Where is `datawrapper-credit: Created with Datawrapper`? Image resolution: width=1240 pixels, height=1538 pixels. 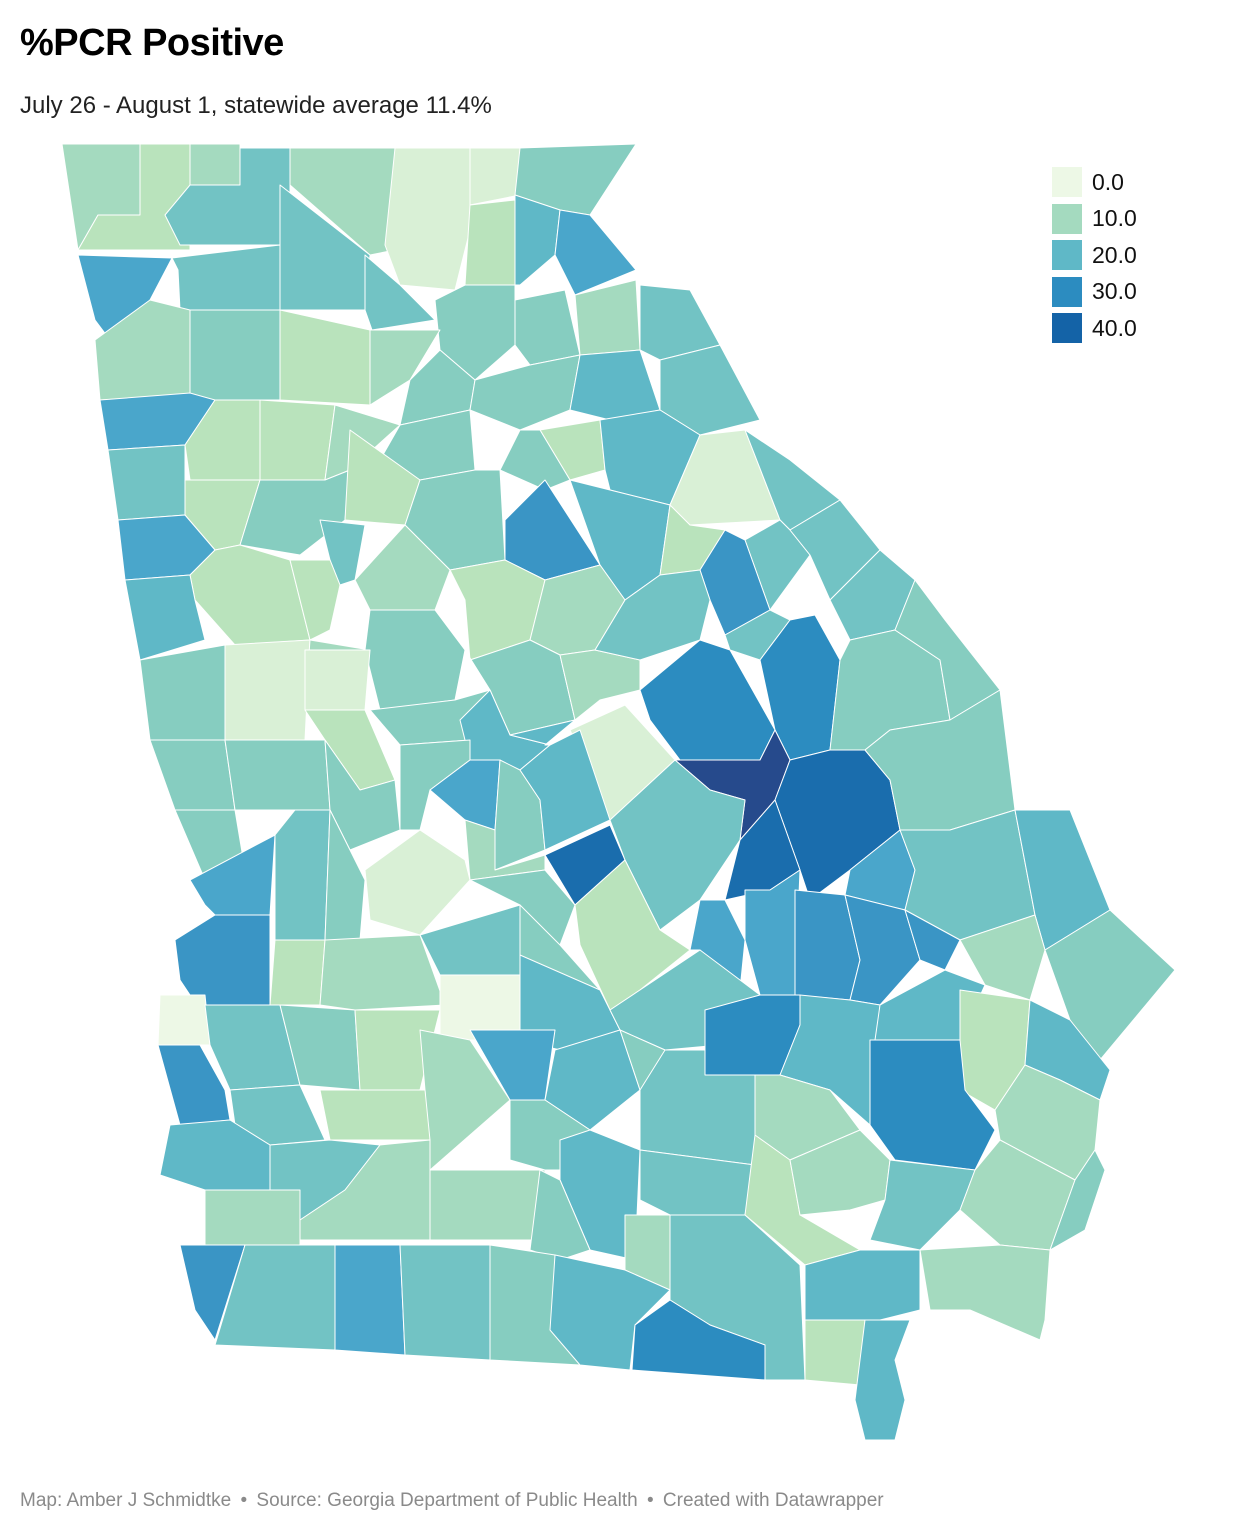
datawrapper-credit: Created with Datawrapper is located at coordinates (773, 1500).